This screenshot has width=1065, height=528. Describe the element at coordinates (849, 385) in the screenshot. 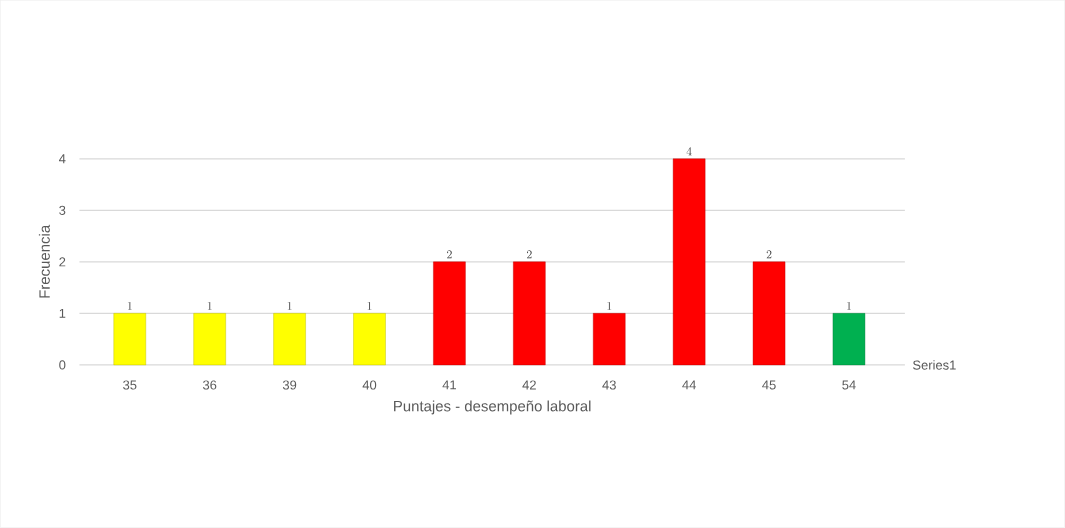

I see `x-tick-label: 54` at that location.